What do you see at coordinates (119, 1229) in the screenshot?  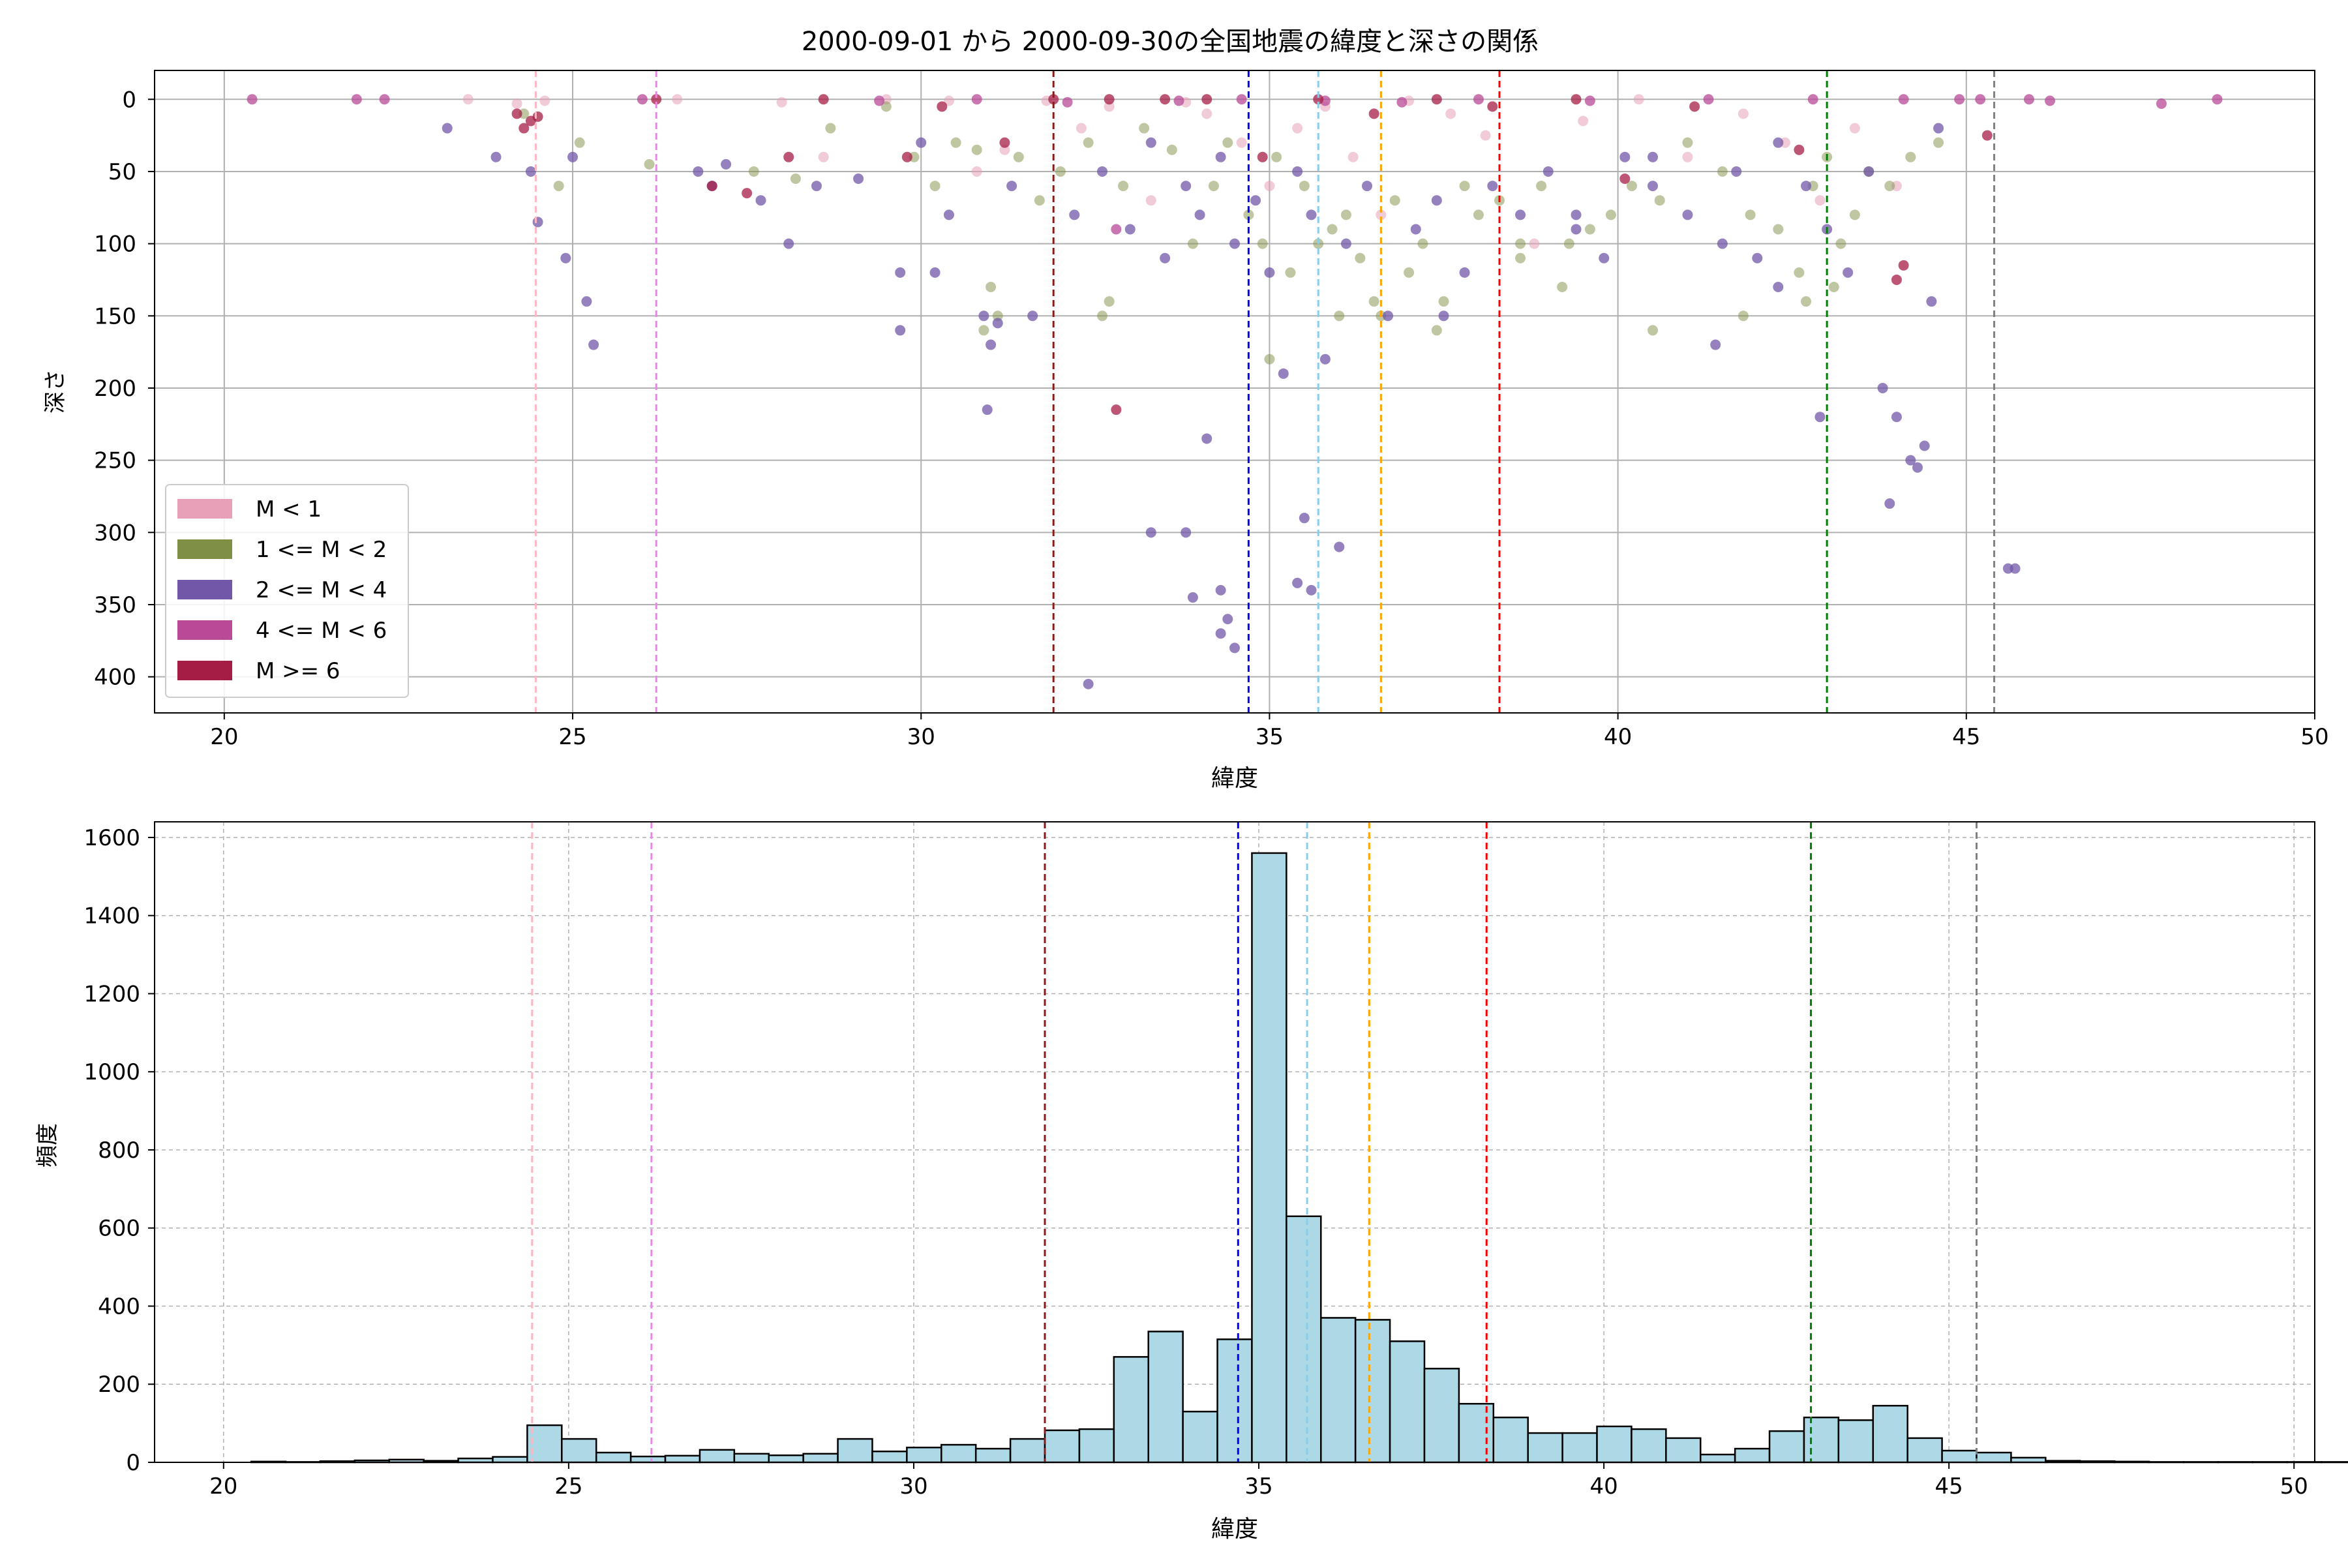 I see `histogram-y-tick-label: 600` at bounding box center [119, 1229].